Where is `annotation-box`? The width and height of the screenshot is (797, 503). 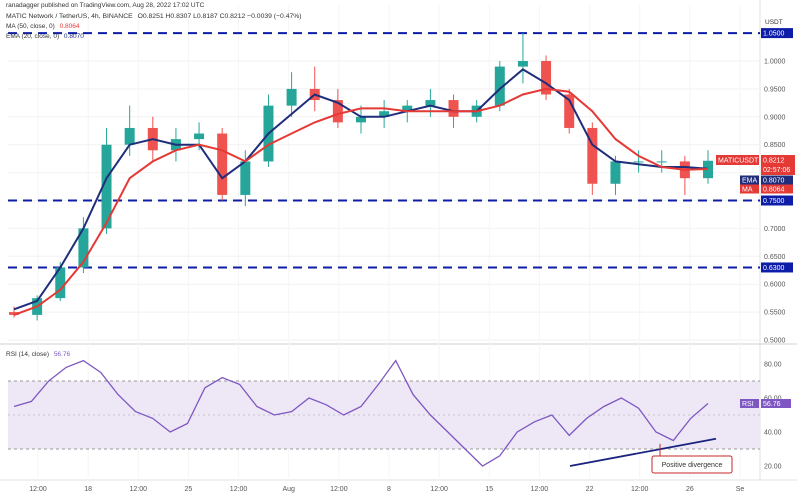 annotation-box is located at coordinates (692, 464).